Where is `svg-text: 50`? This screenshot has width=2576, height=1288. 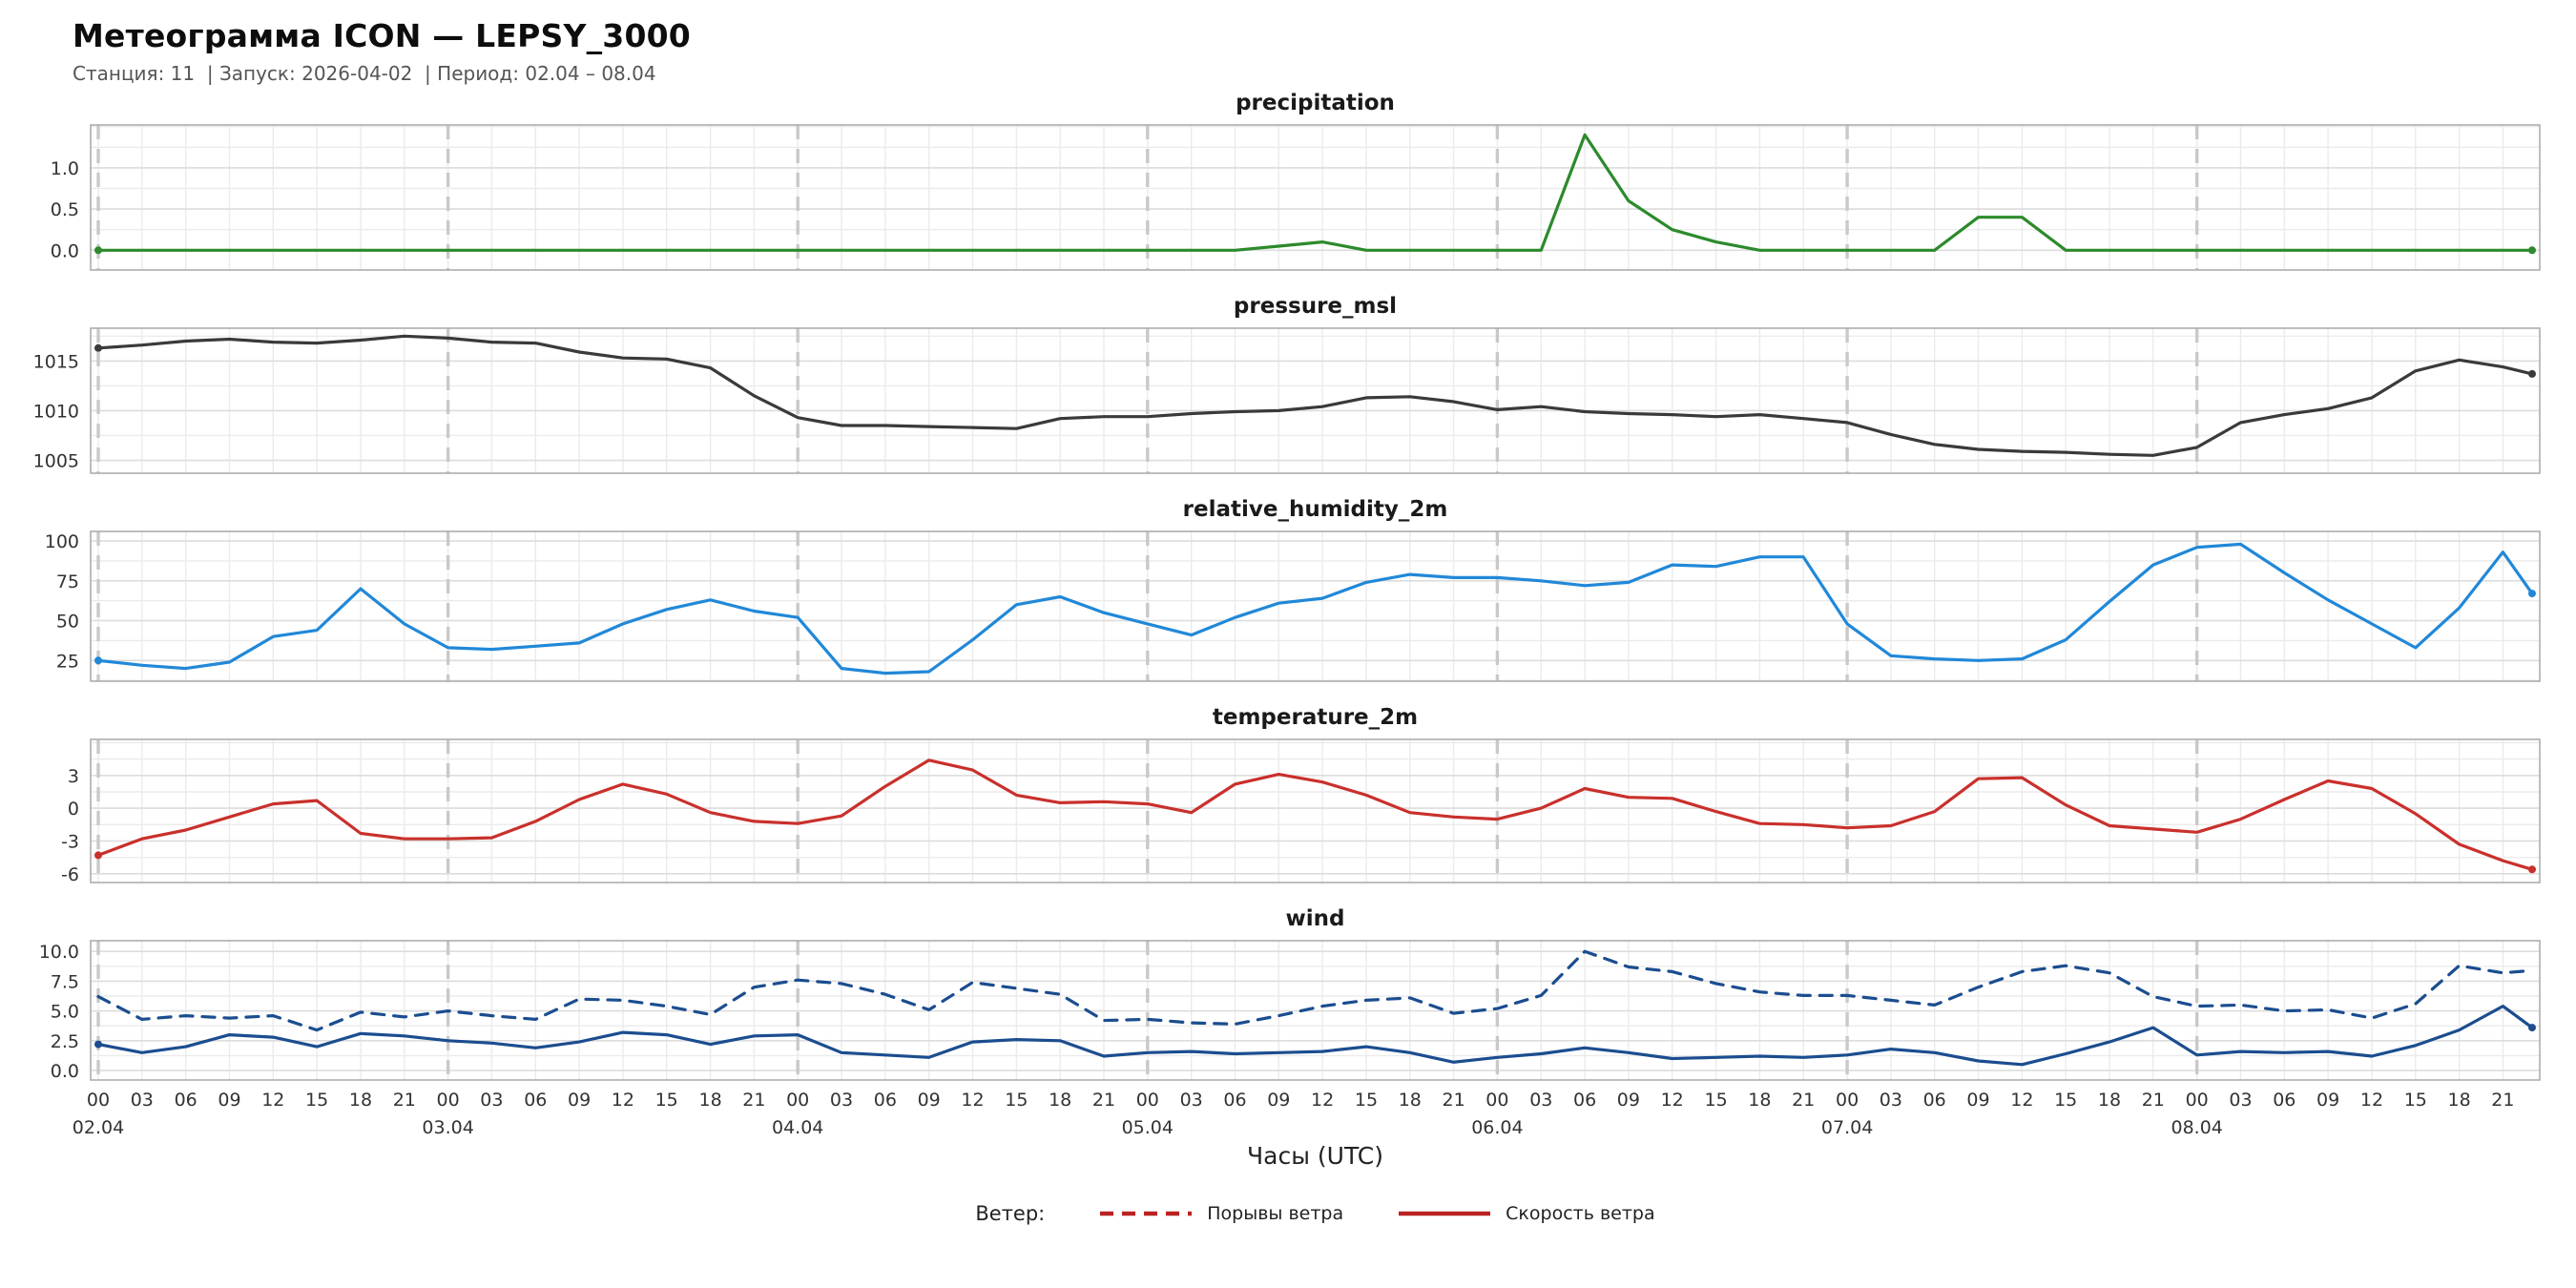
svg-text: 50 is located at coordinates (67, 622).